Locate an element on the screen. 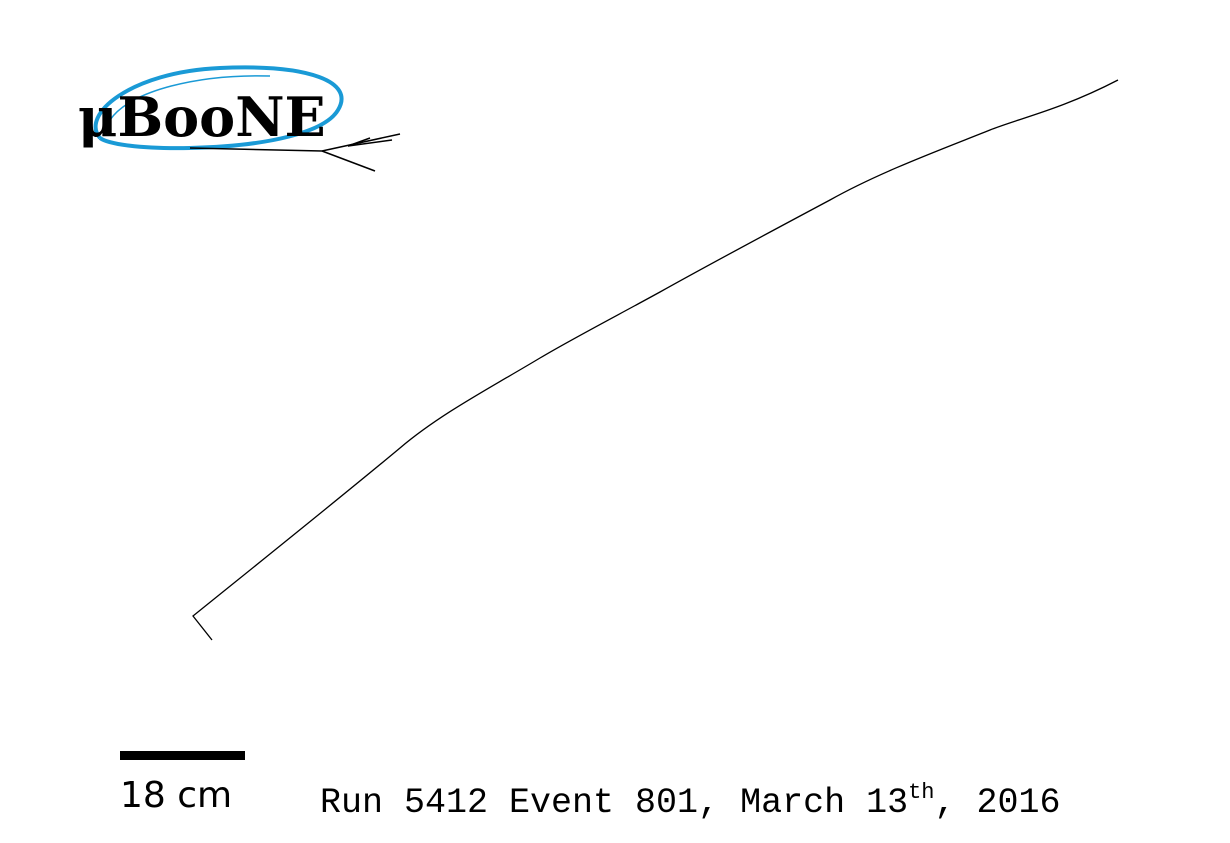 The height and width of the screenshot is (843, 1230). logo-line-main is located at coordinates (256, 149).